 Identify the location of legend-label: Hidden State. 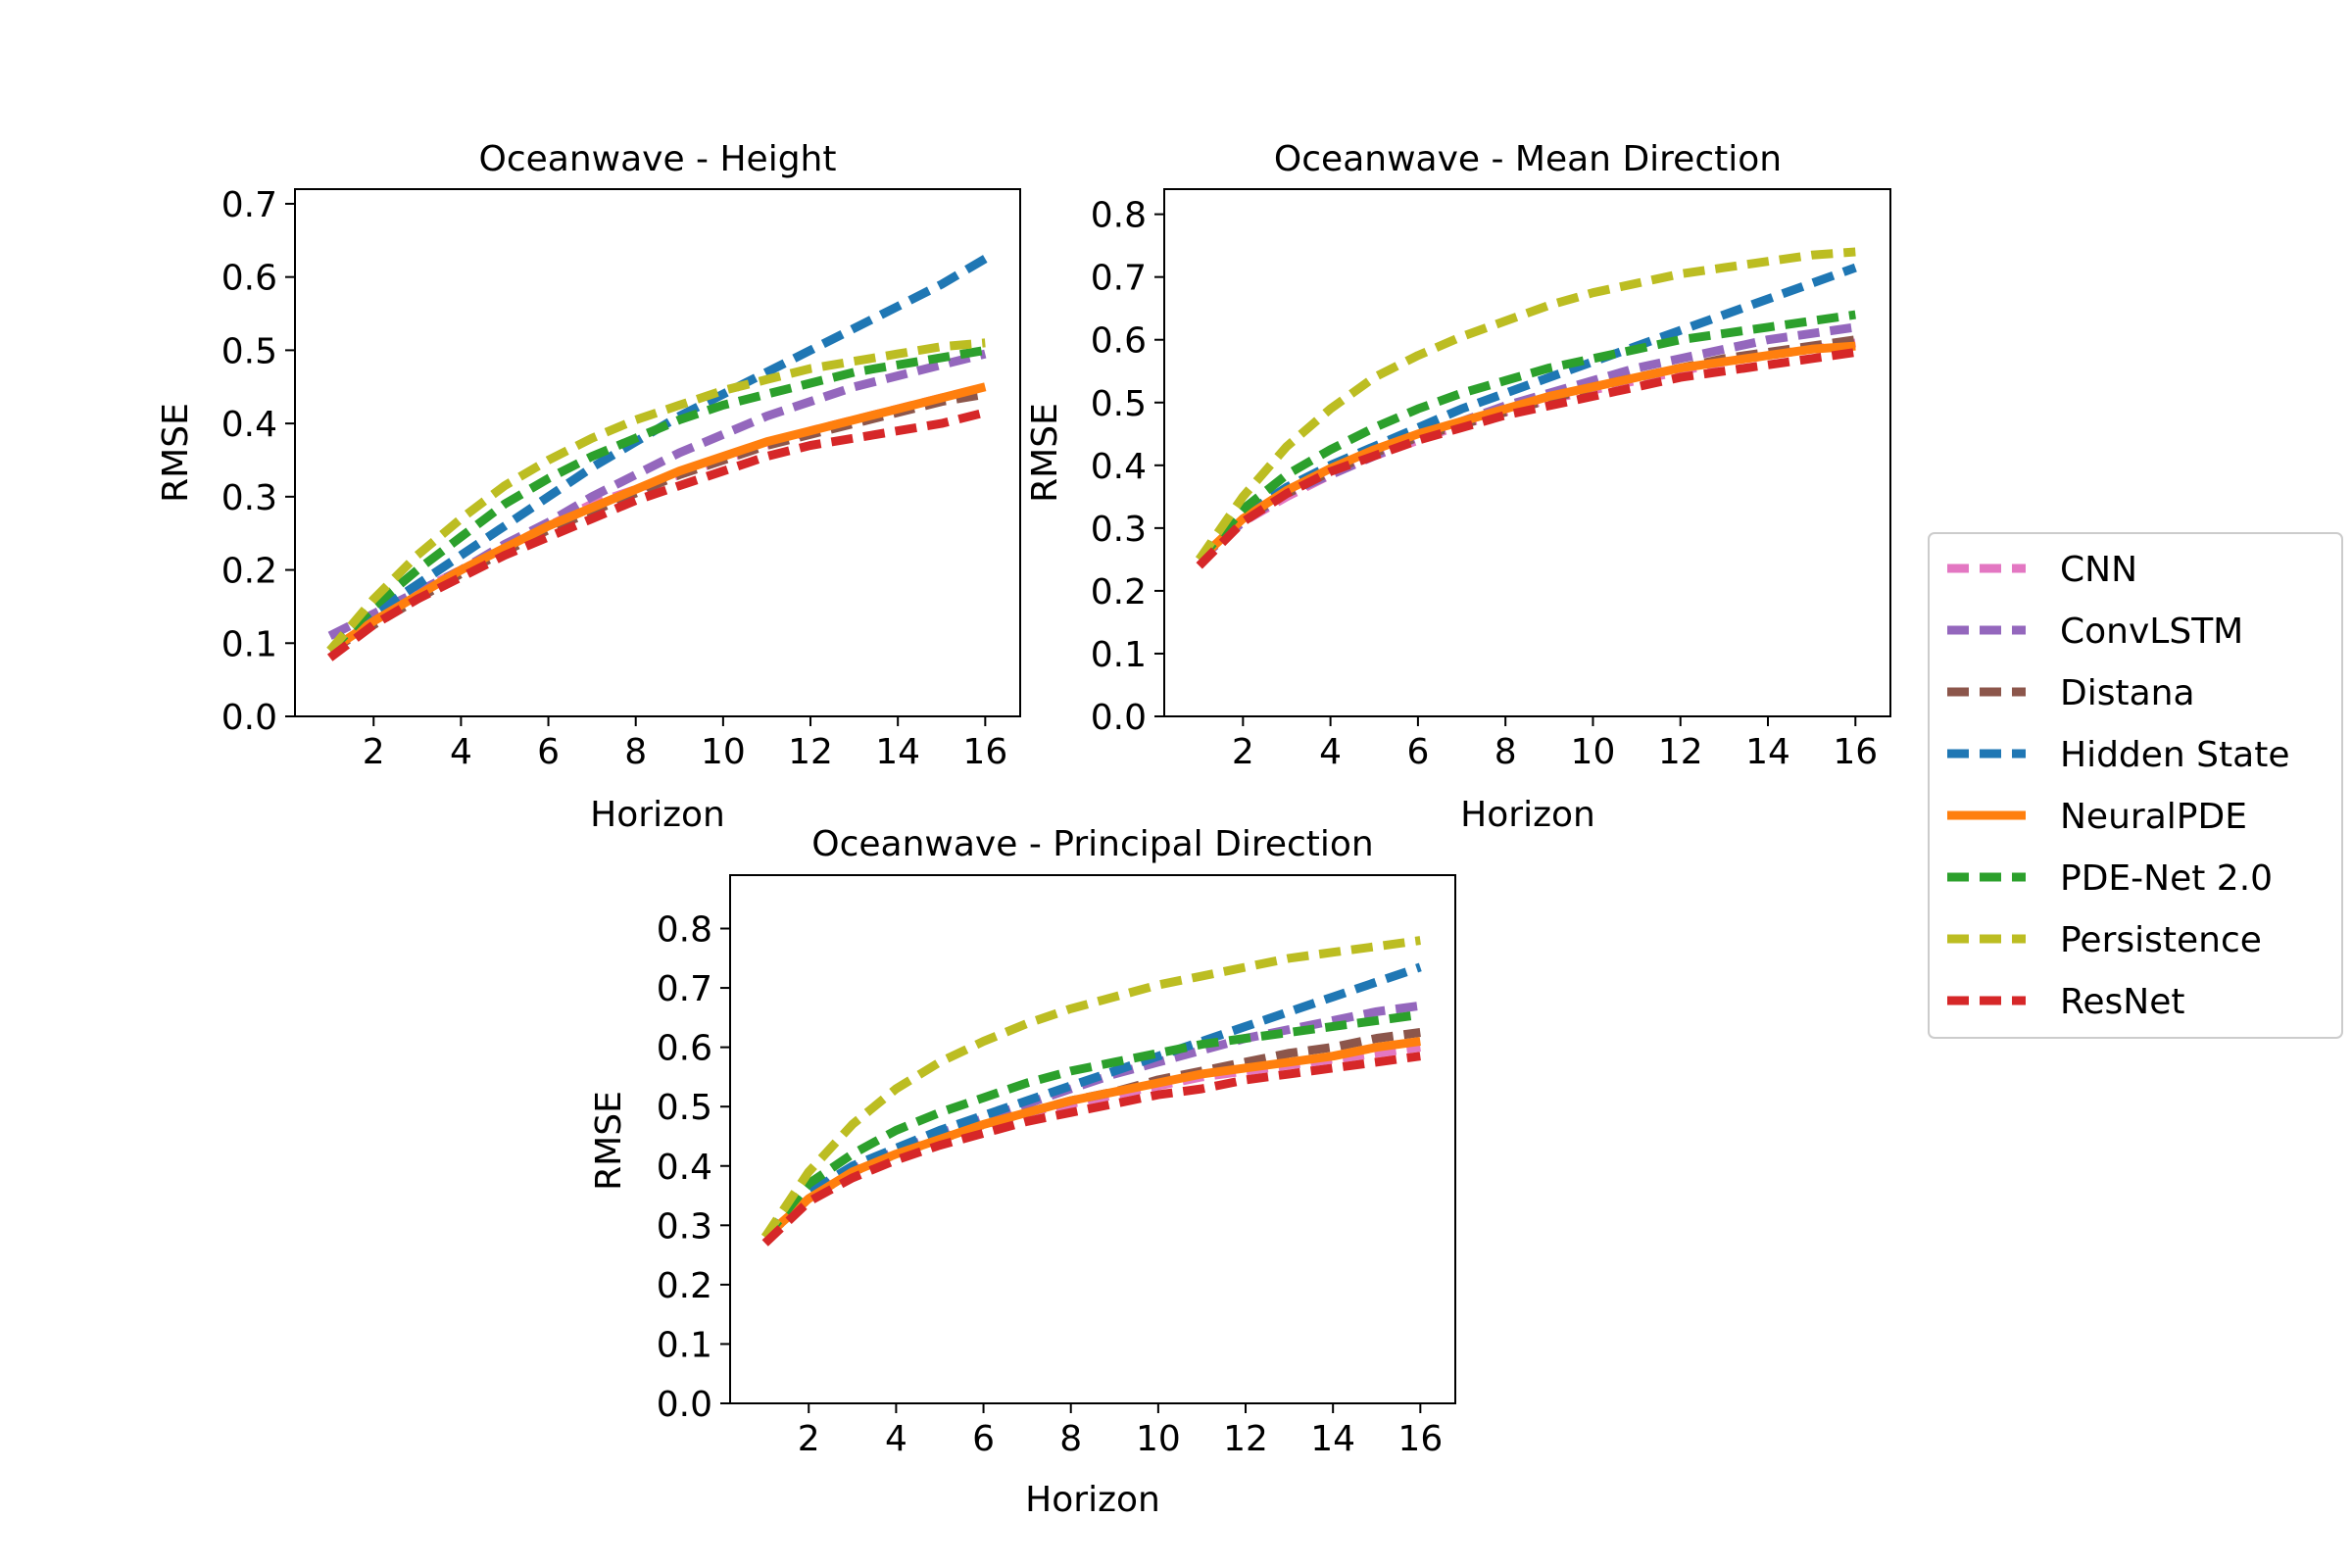
(2174, 755).